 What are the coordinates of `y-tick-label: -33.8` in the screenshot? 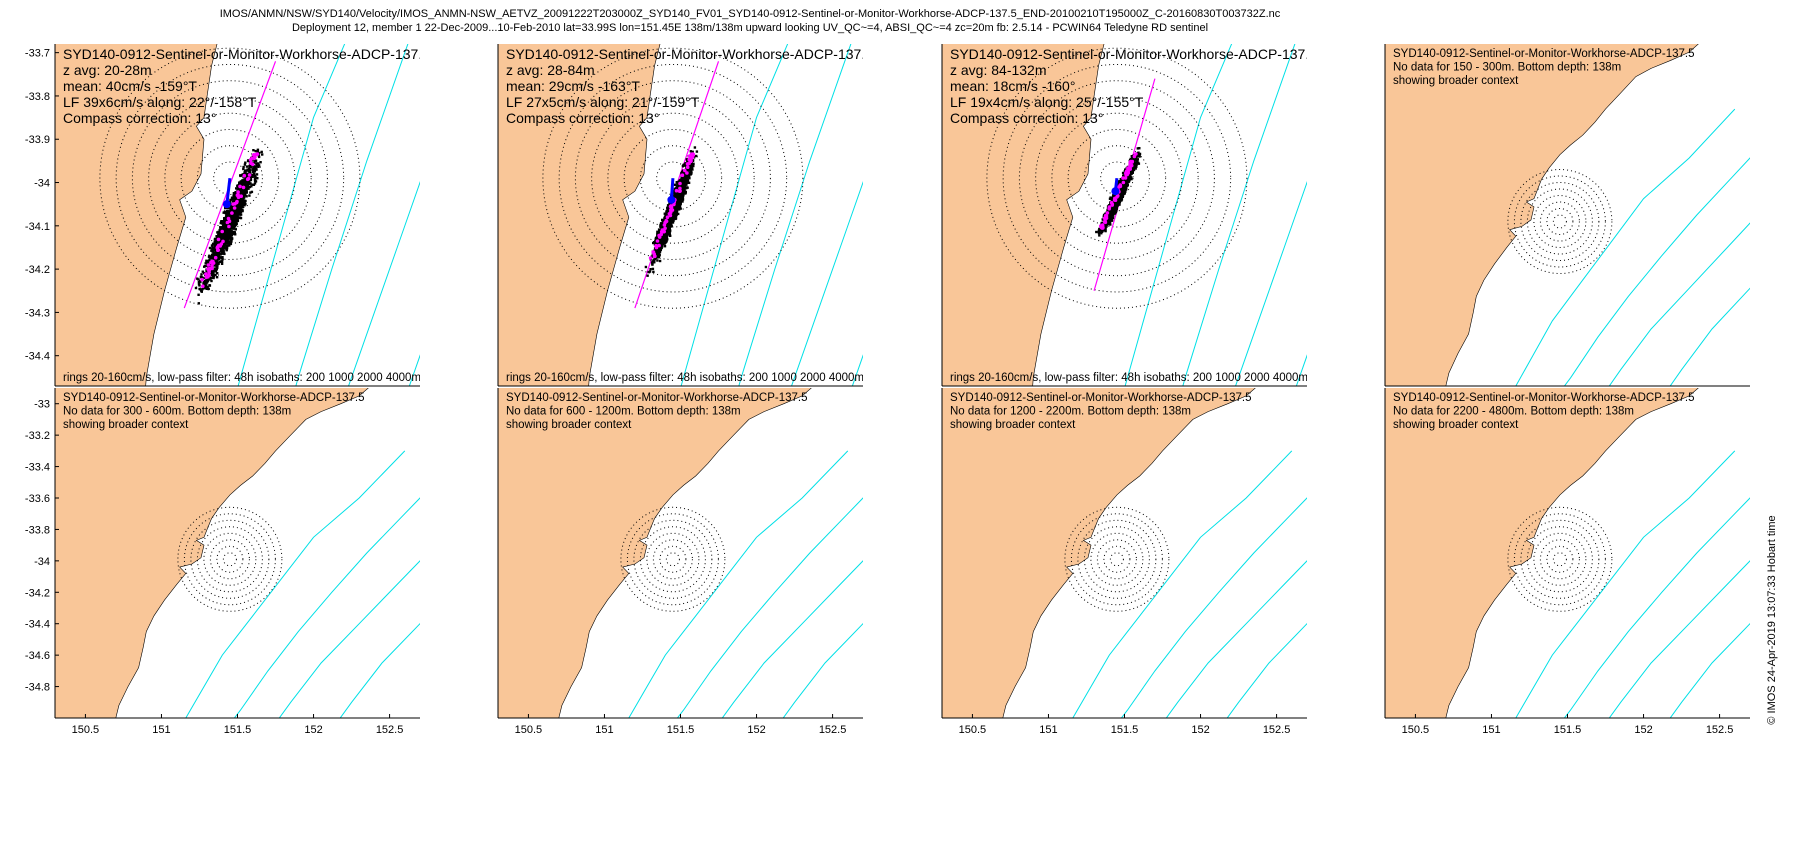 It's located at (37, 97).